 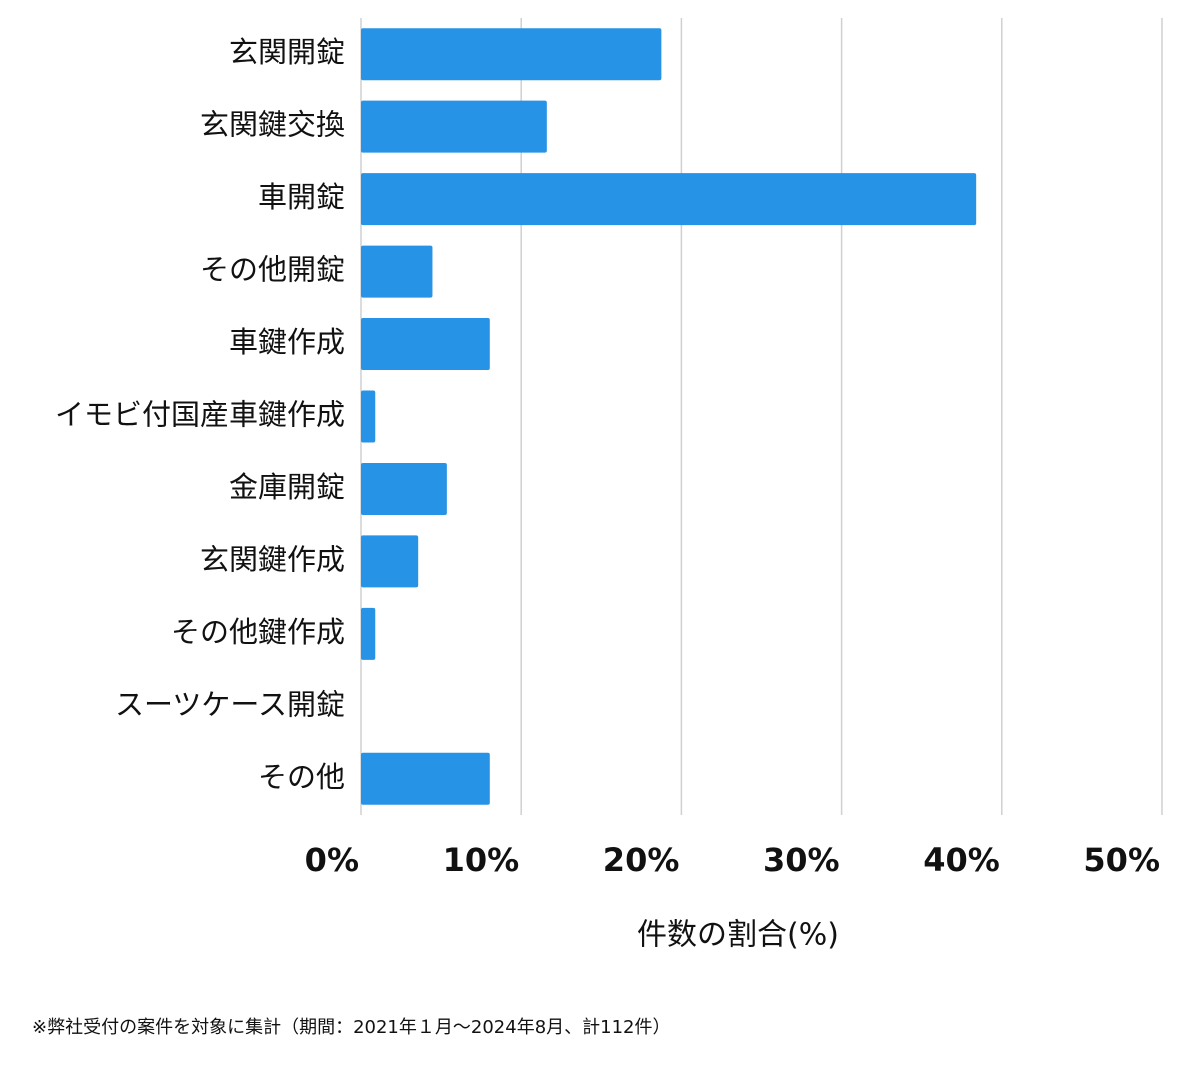 What do you see at coordinates (961, 860) in the screenshot?
I see `x-tick-label: 40%` at bounding box center [961, 860].